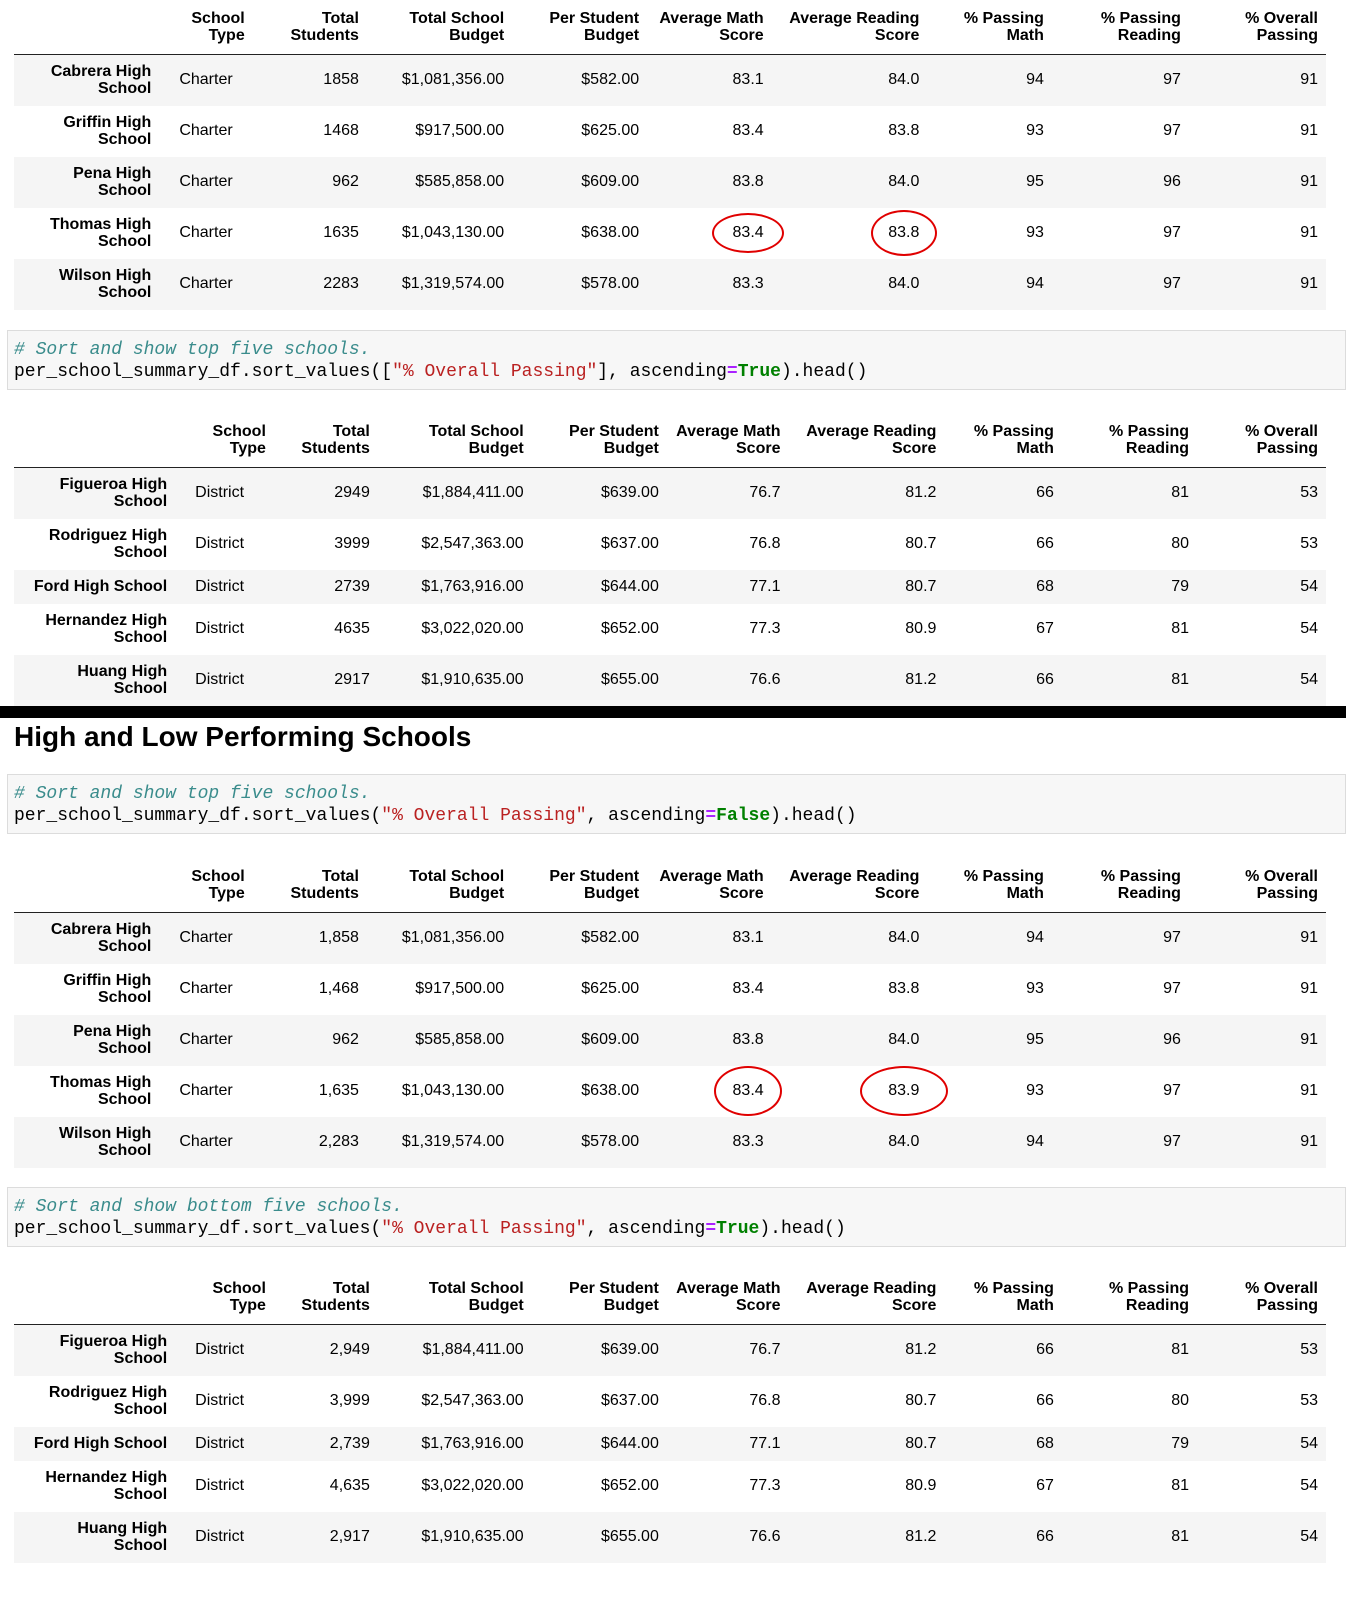  Describe the element at coordinates (94, 1444) in the screenshot. I see `row-index-school-name: Ford High School` at that location.